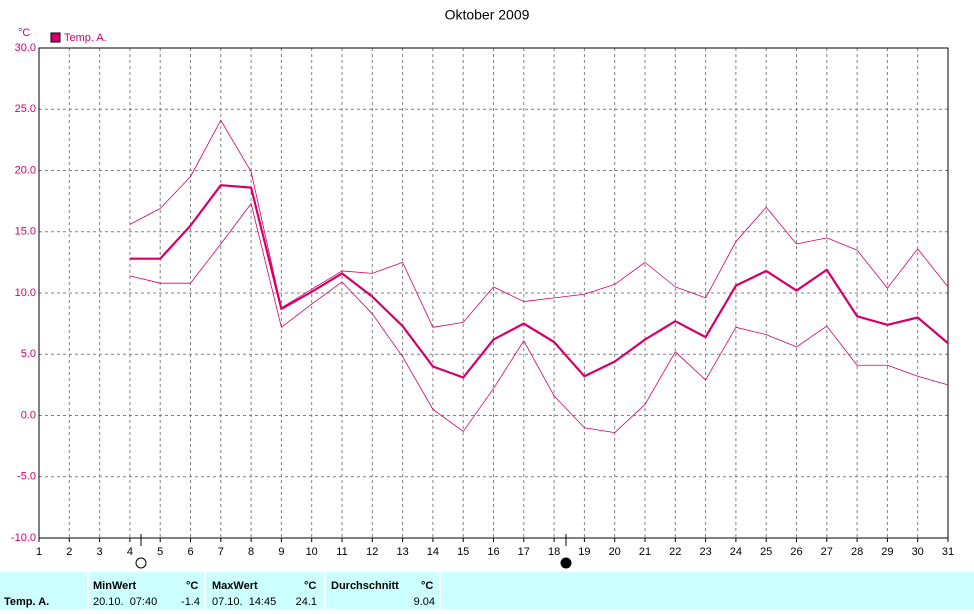 The image size is (974, 614). What do you see at coordinates (28, 415) in the screenshot?
I see `y-tick-label: 0.0` at bounding box center [28, 415].